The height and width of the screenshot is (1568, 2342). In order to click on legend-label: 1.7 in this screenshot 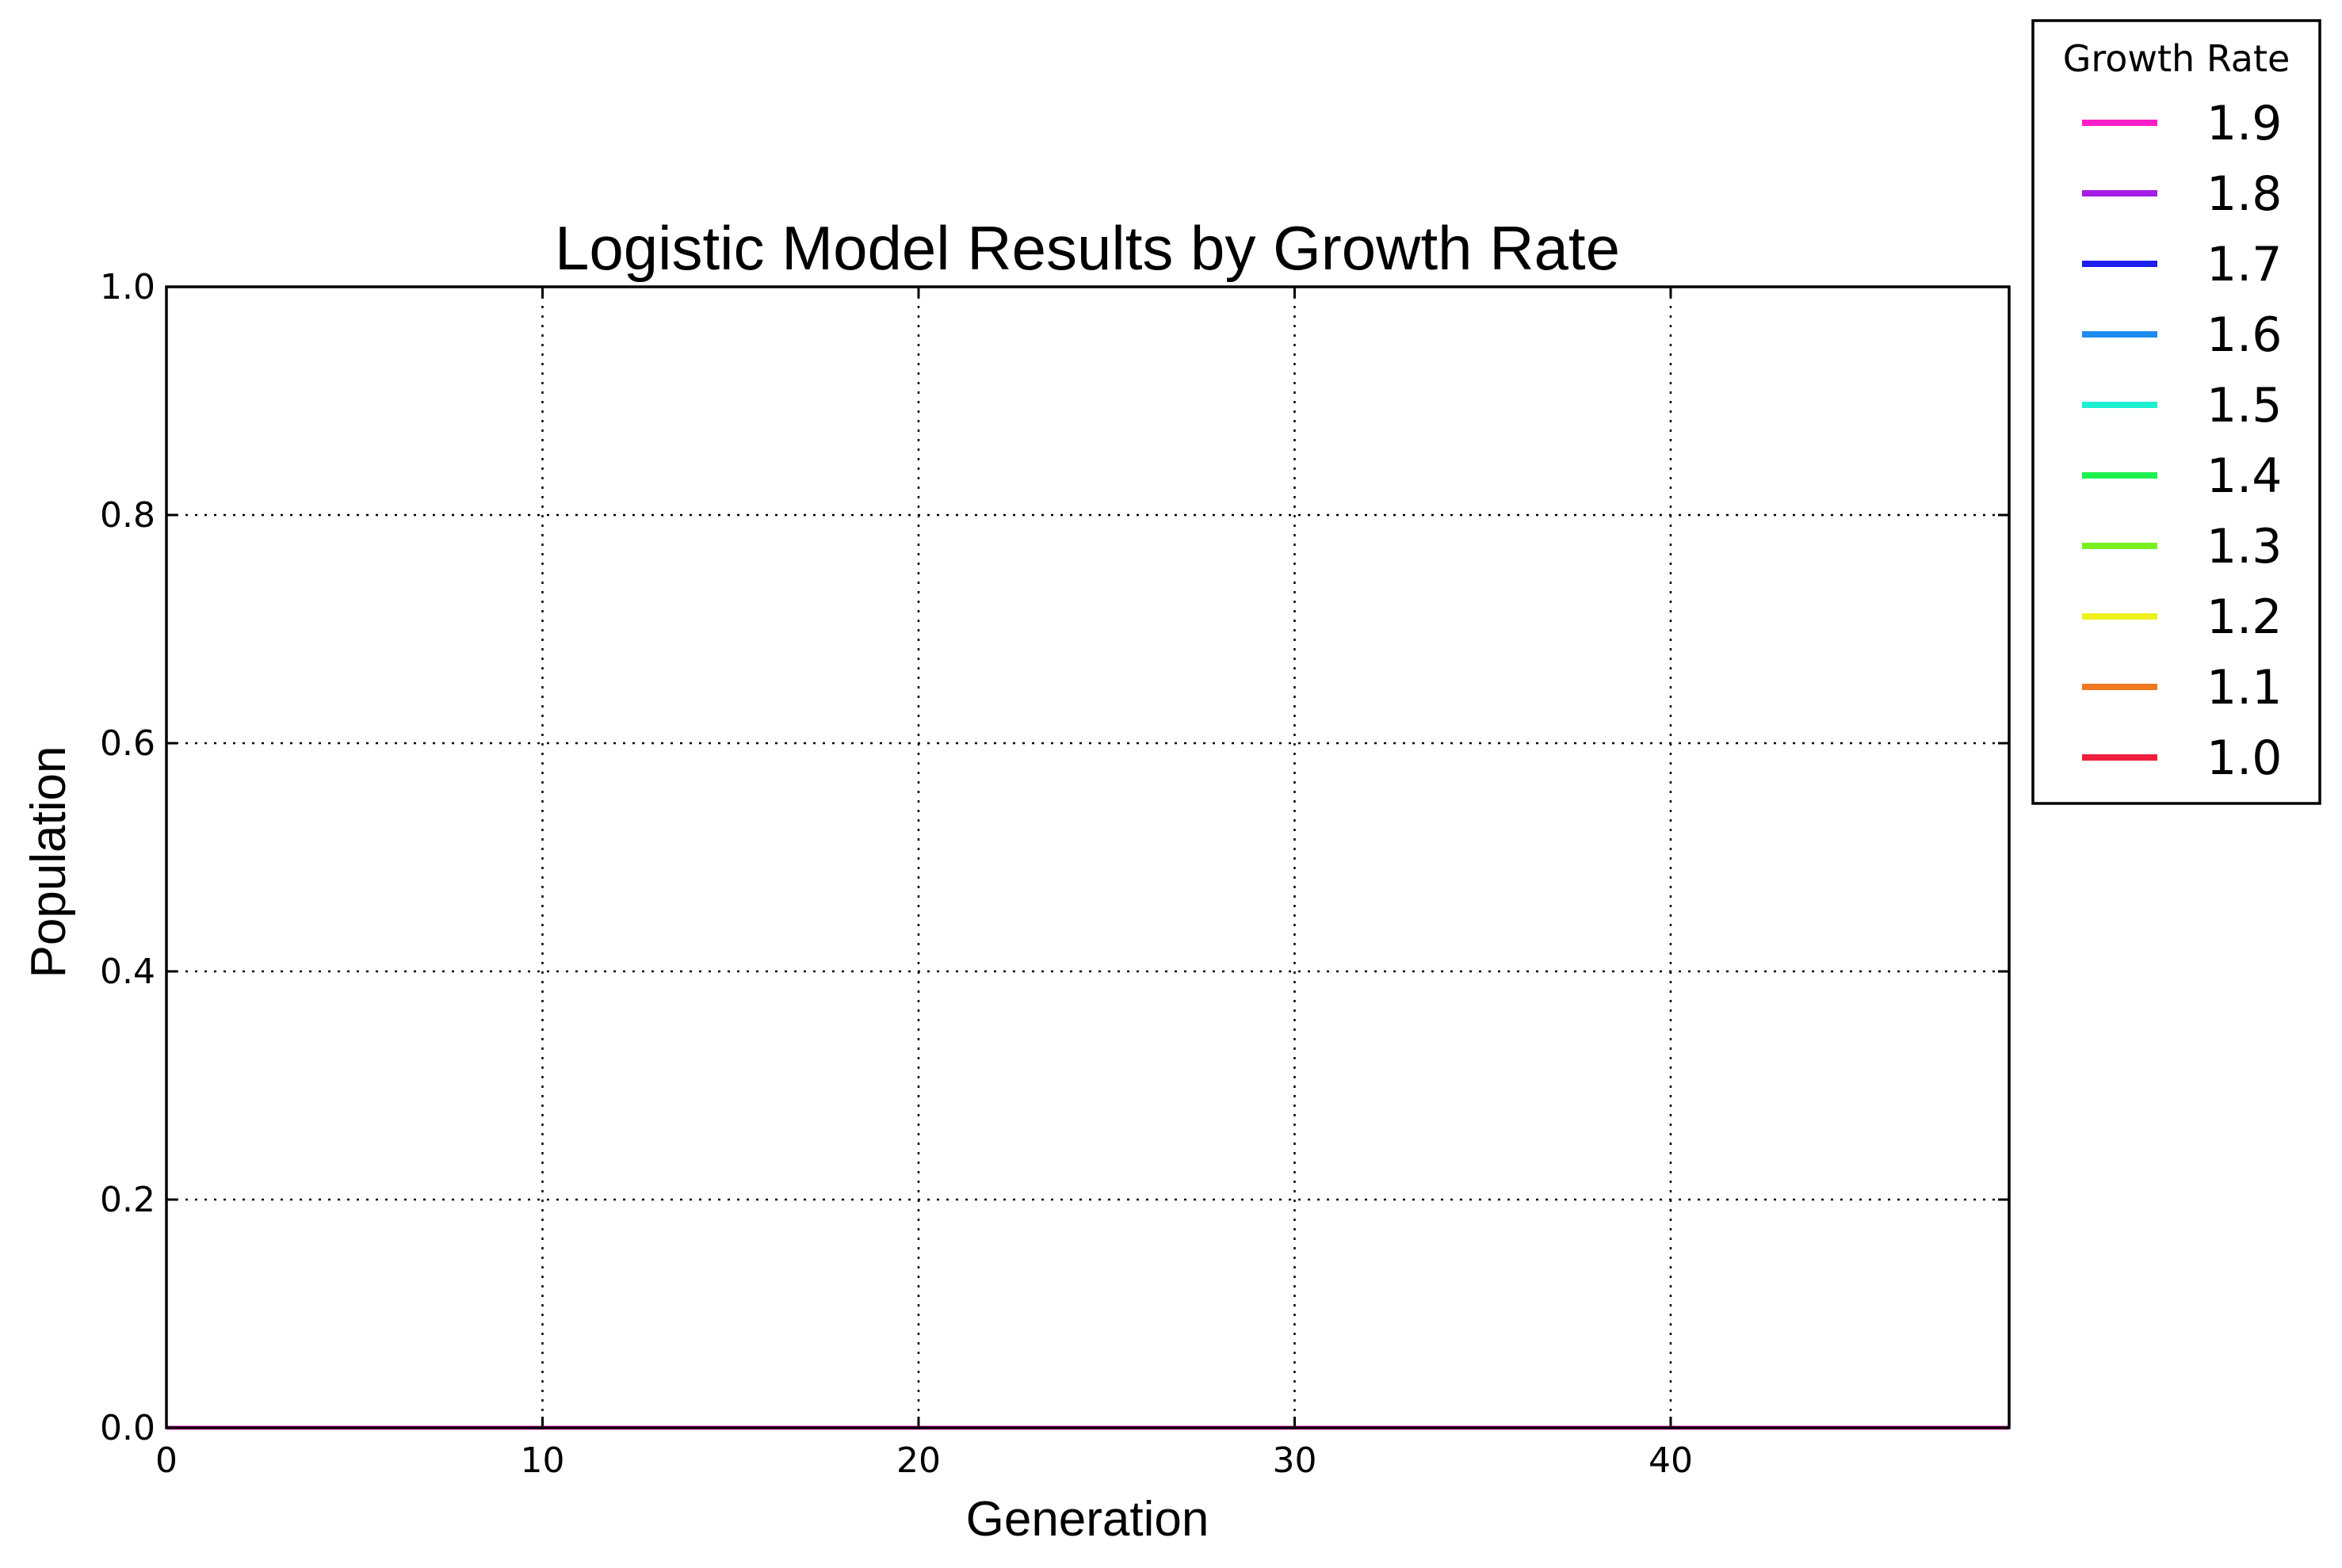, I will do `click(2244, 264)`.